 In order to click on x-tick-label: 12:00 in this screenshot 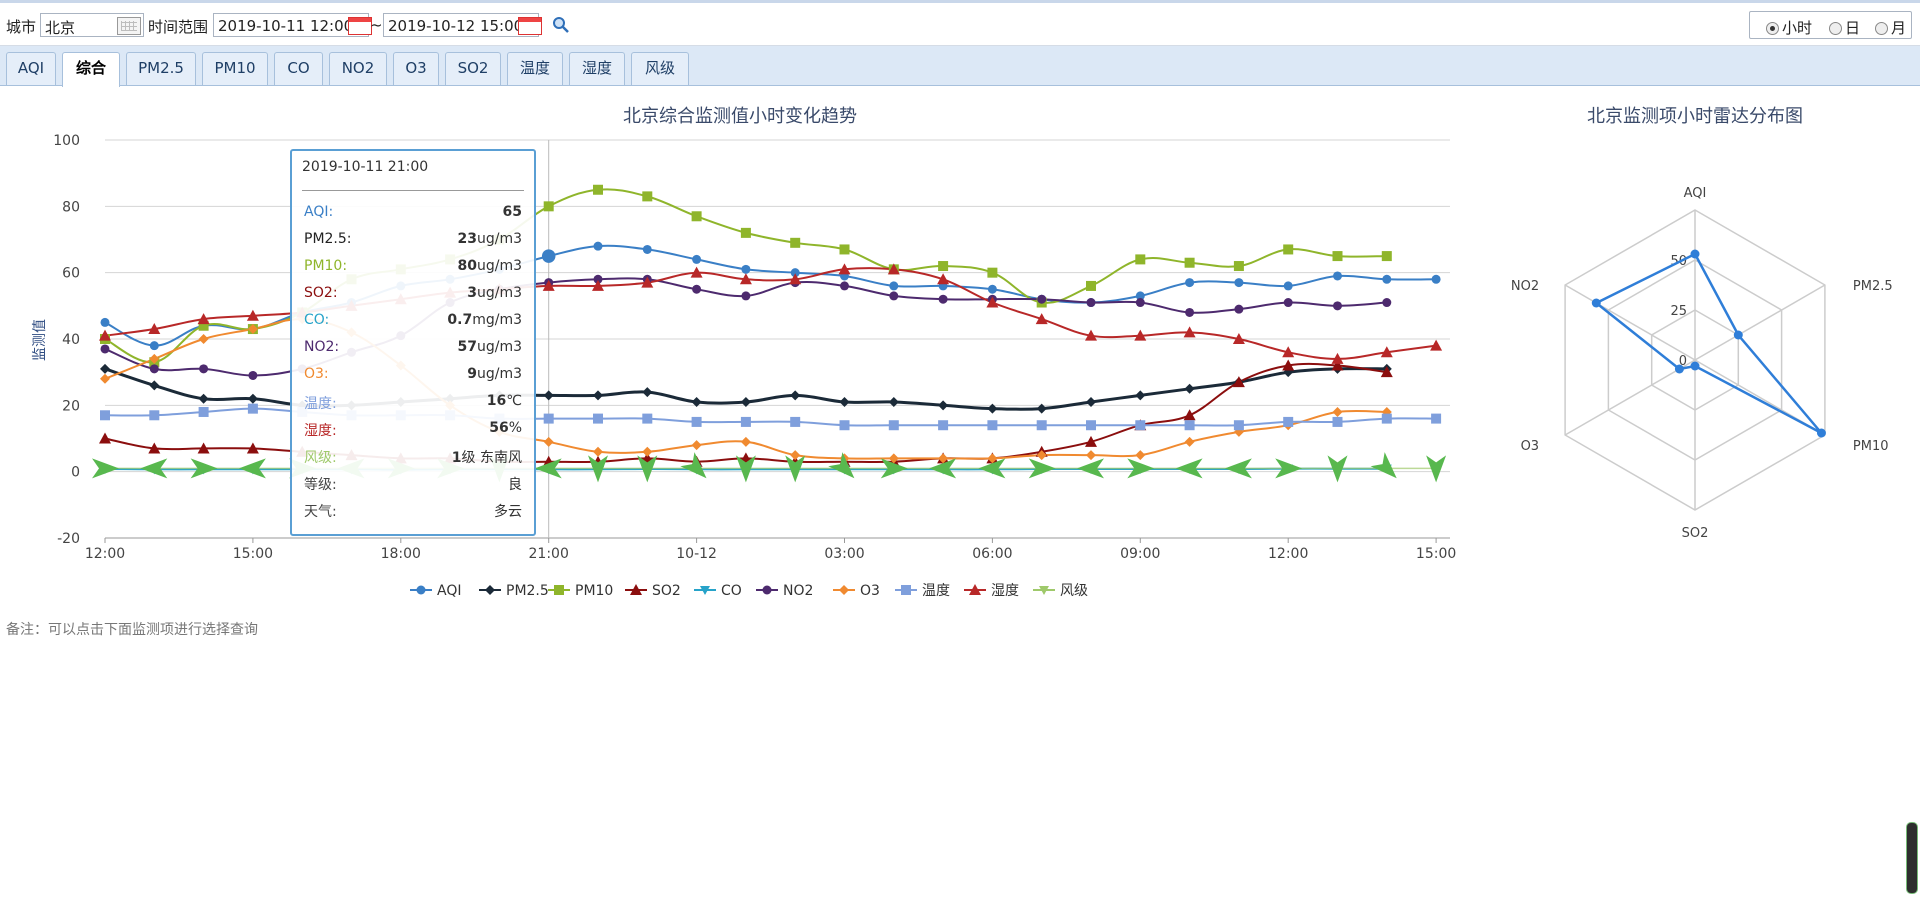, I will do `click(1288, 554)`.